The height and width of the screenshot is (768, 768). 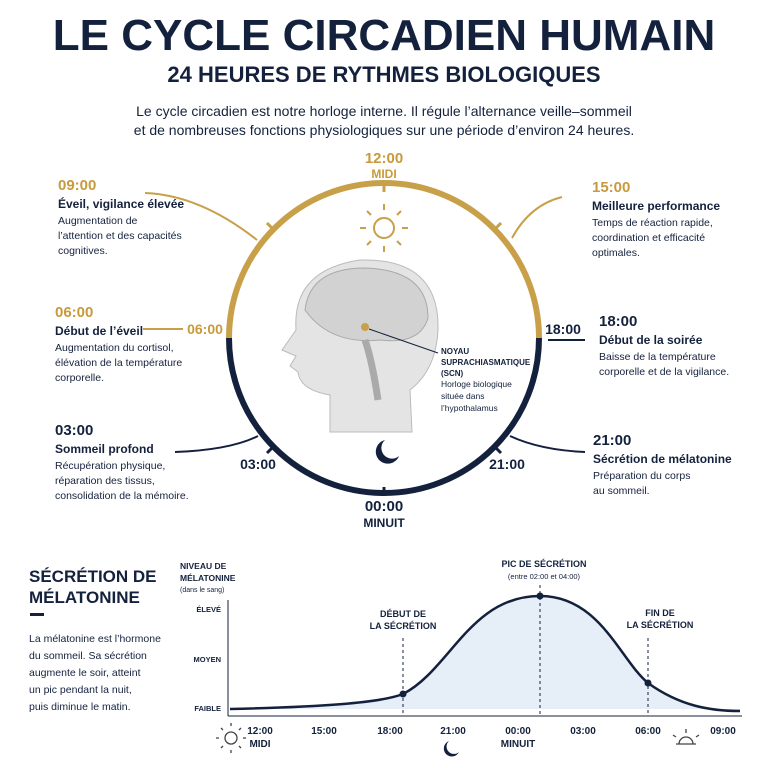 What do you see at coordinates (612, 440) in the screenshot?
I see `phase-time: 21:00` at bounding box center [612, 440].